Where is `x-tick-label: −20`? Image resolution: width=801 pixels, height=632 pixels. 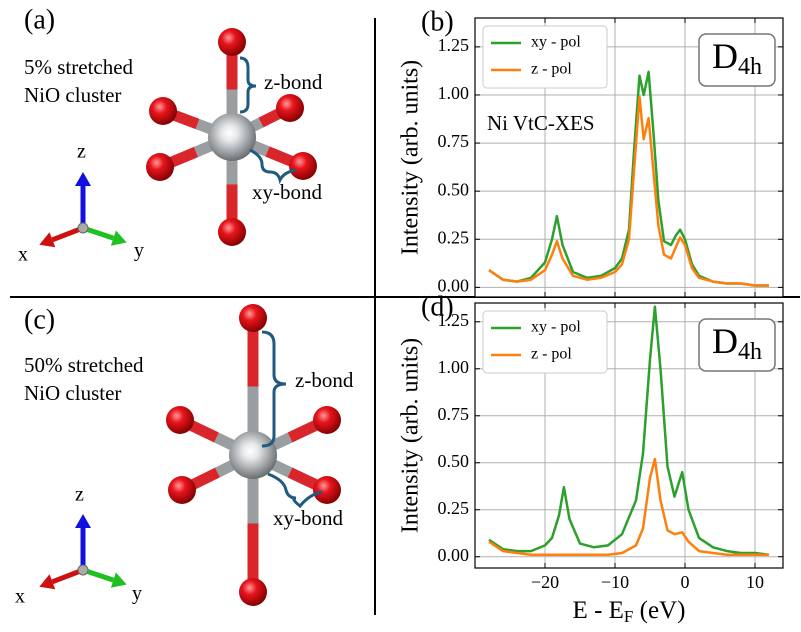 x-tick-label: −20 is located at coordinates (545, 582).